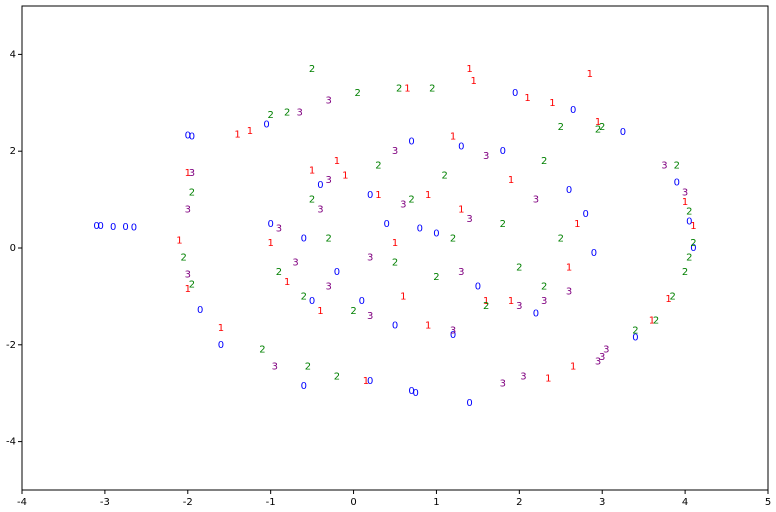 The width and height of the screenshot is (776, 512). I want to click on x-tick-label: 1, so click(436, 502).